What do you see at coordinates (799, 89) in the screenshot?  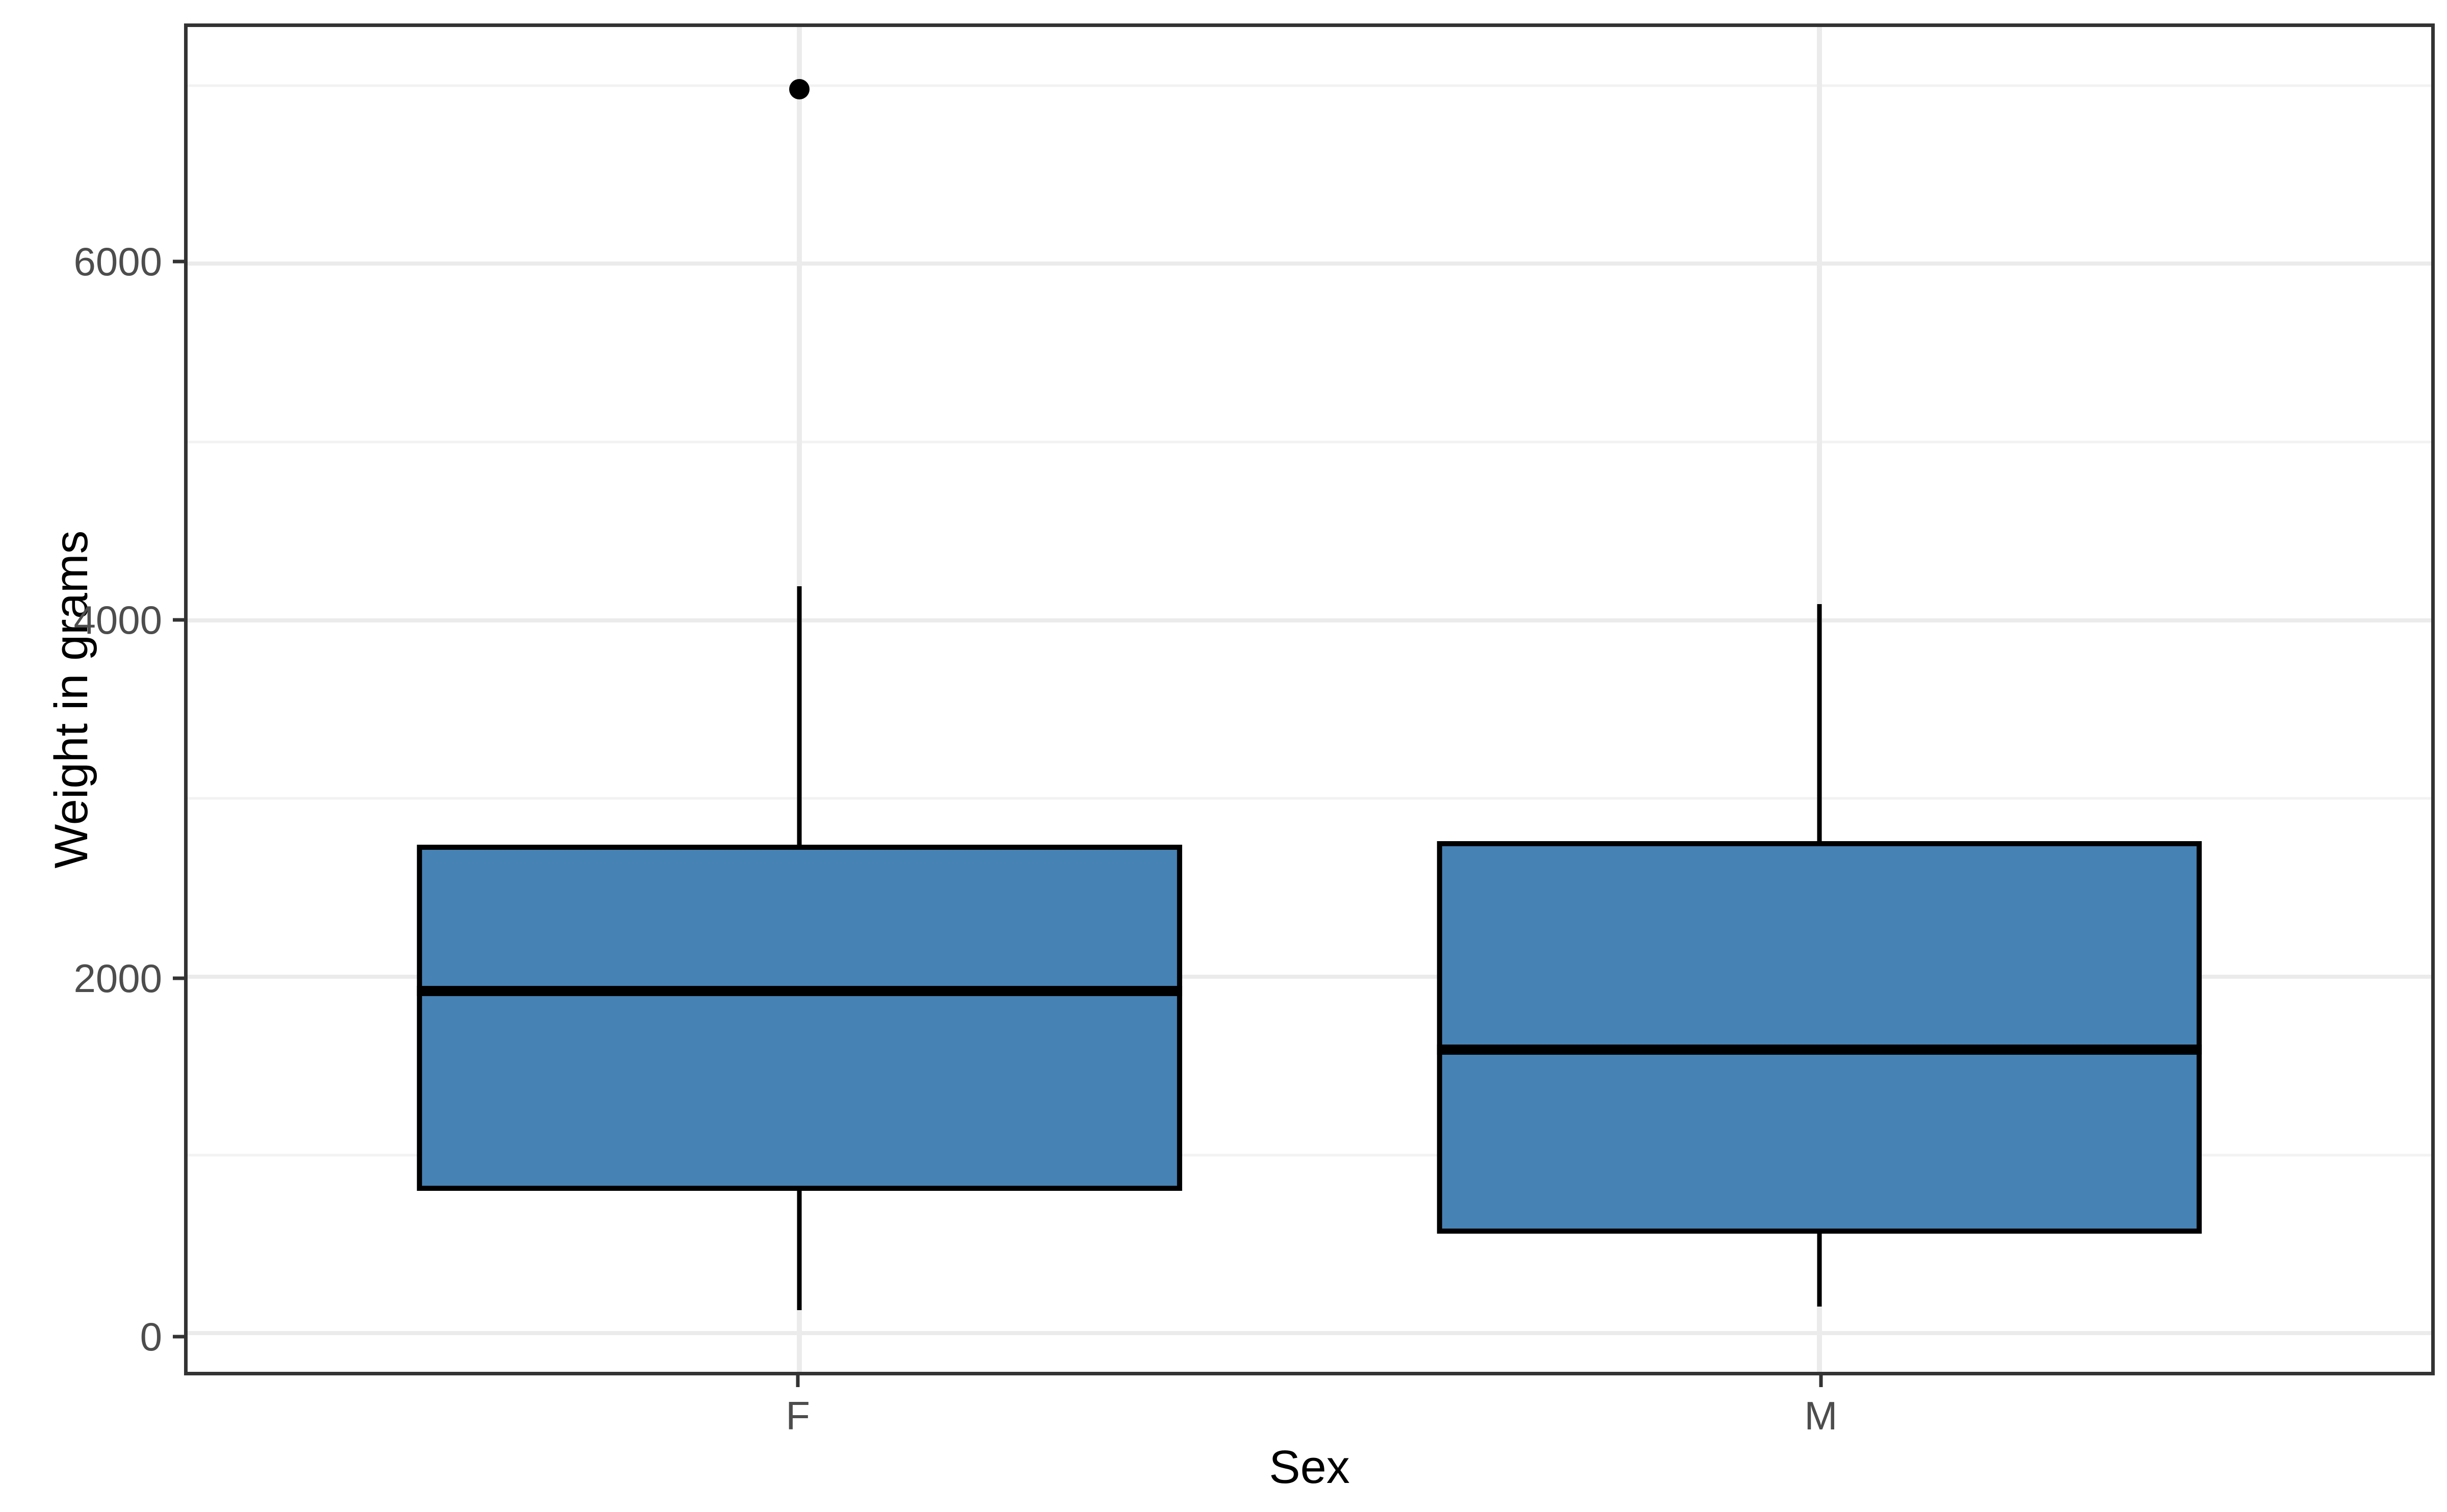 I see `outlier-point` at bounding box center [799, 89].